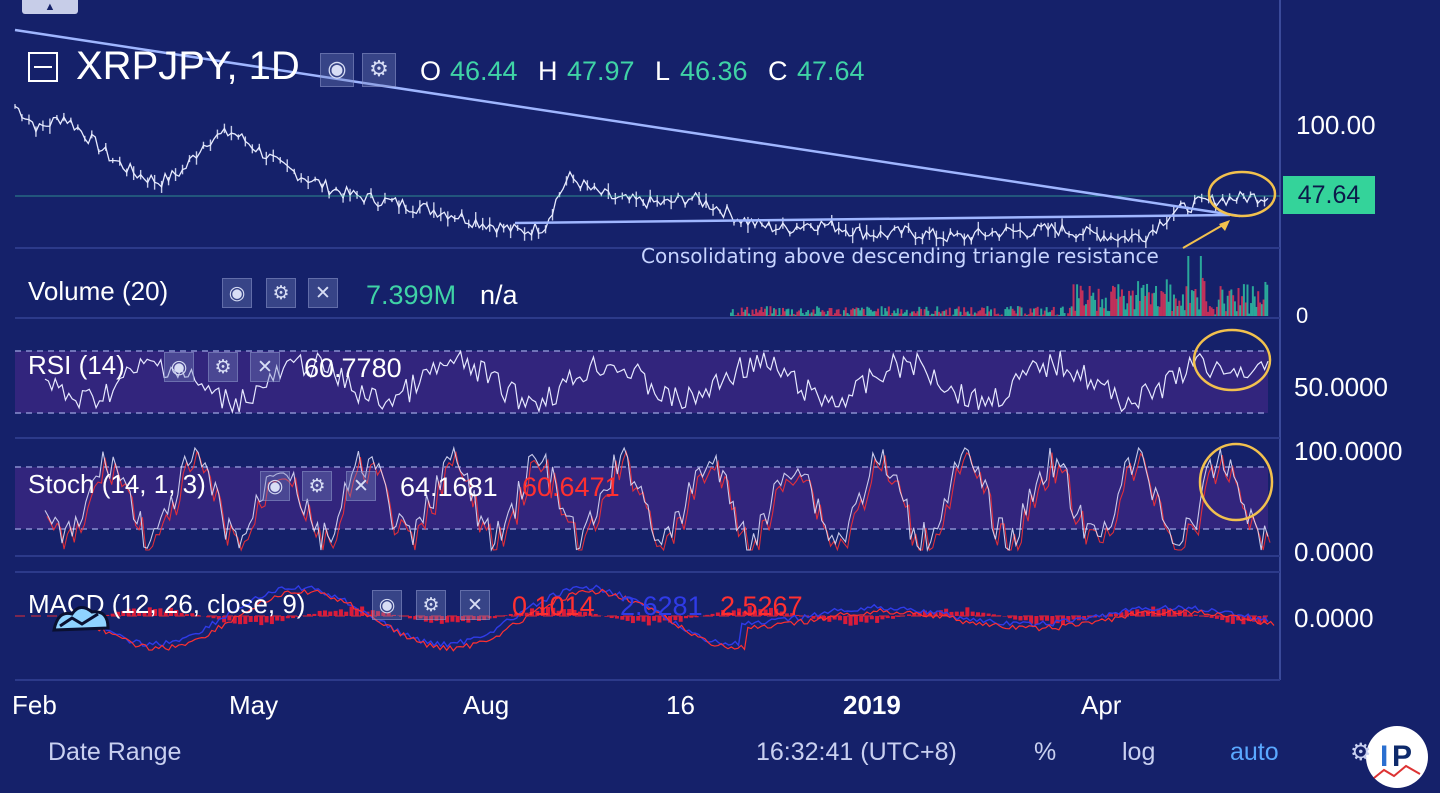  What do you see at coordinates (179, 367) in the screenshot?
I see `rsi-eye-icon: ◉` at bounding box center [179, 367].